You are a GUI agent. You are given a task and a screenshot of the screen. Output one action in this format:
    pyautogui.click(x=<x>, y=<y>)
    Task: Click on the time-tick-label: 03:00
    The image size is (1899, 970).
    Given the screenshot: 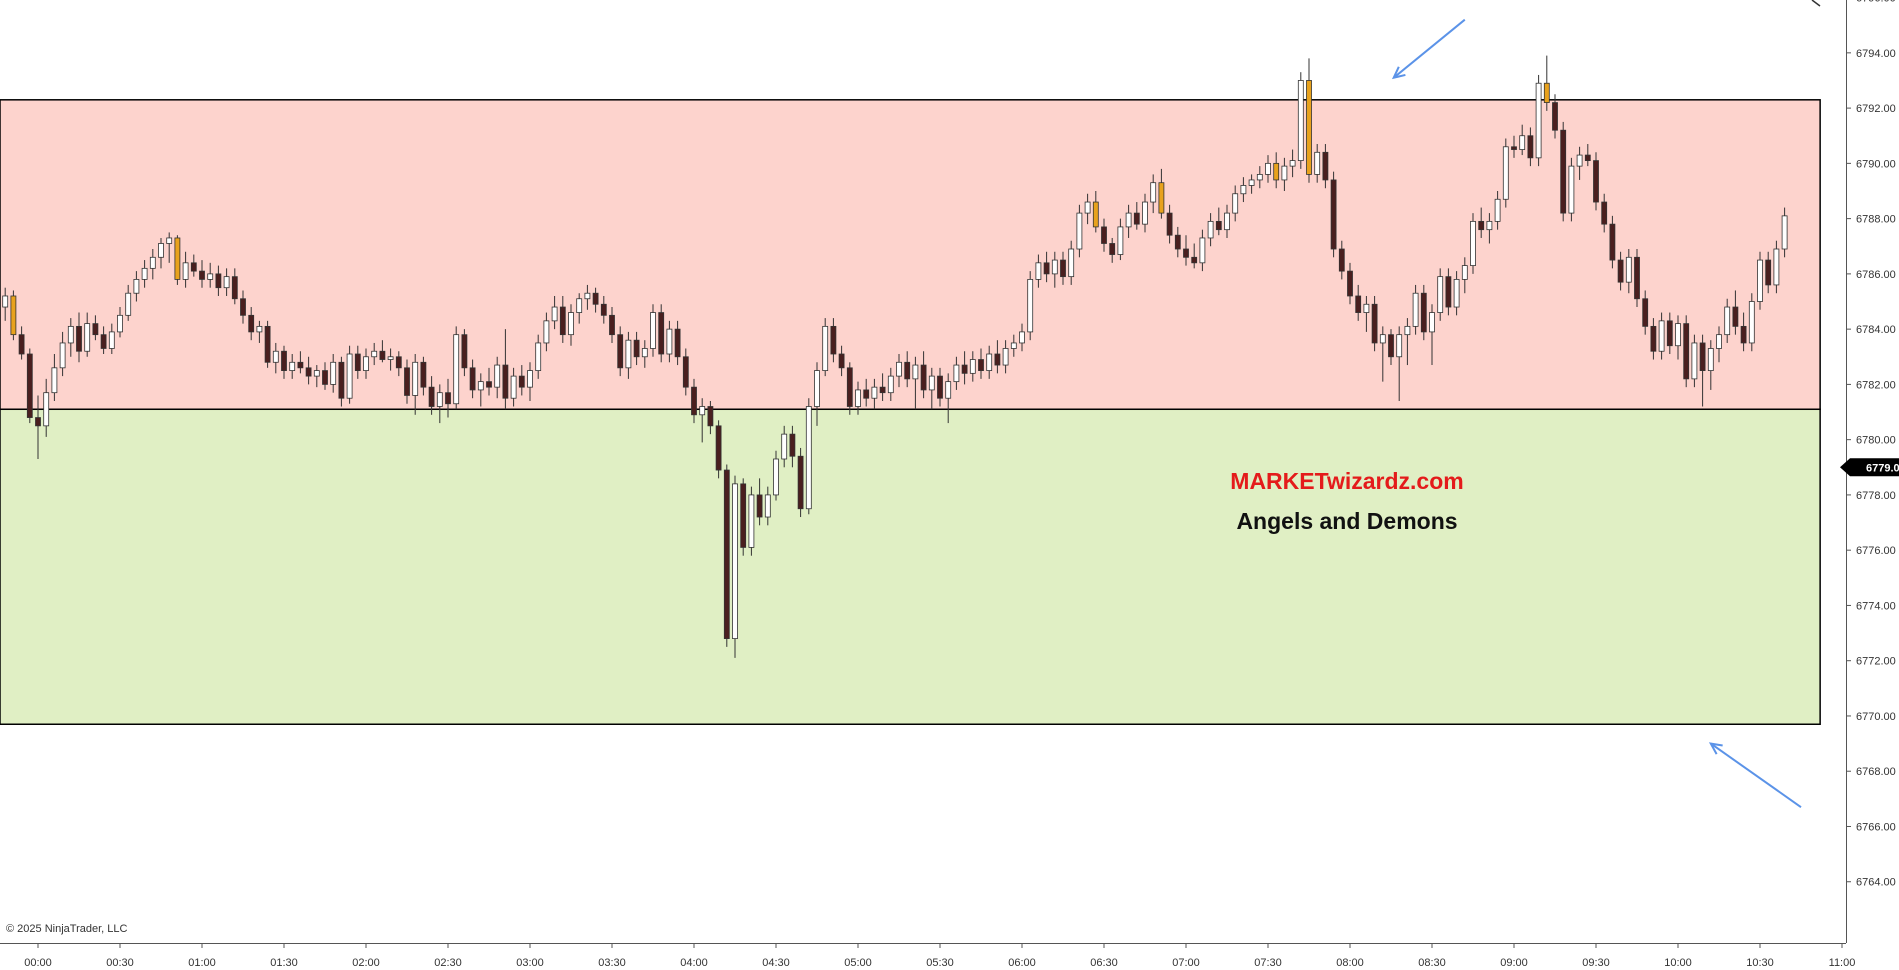 What is the action you would take?
    pyautogui.click(x=530, y=963)
    